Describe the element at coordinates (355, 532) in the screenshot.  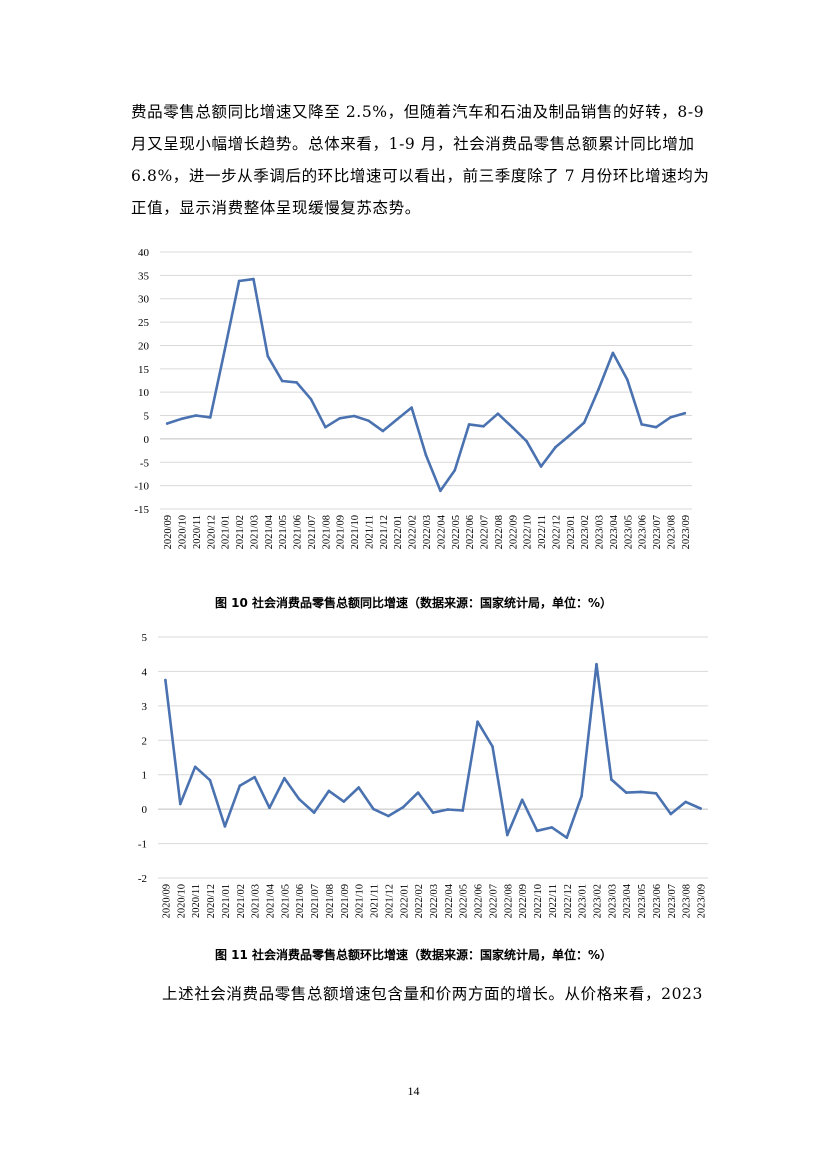
I see `x-tick-label: 2021/10` at that location.